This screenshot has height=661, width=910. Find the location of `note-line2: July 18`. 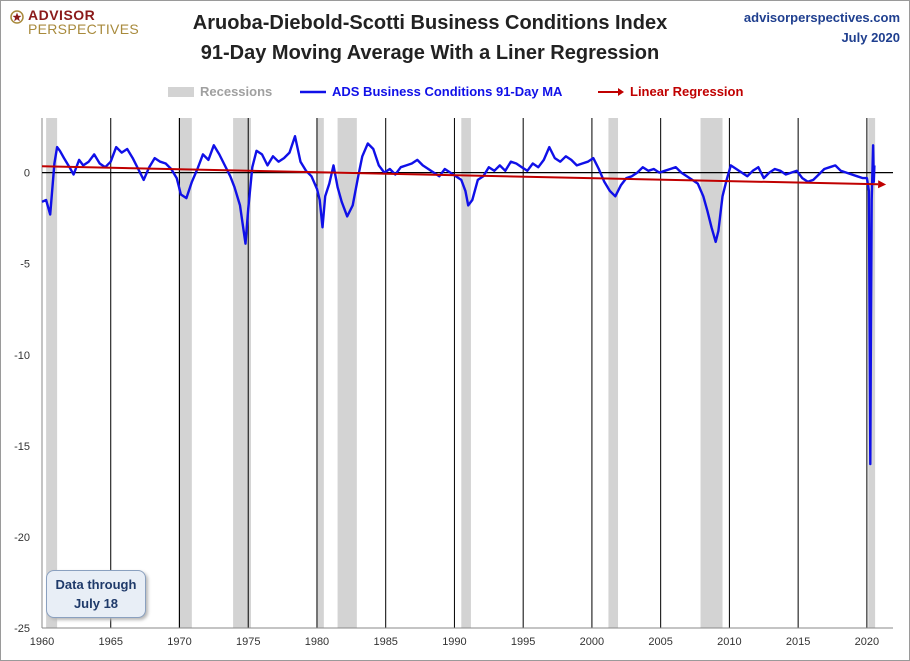

note-line2: July 18 is located at coordinates (96, 603).